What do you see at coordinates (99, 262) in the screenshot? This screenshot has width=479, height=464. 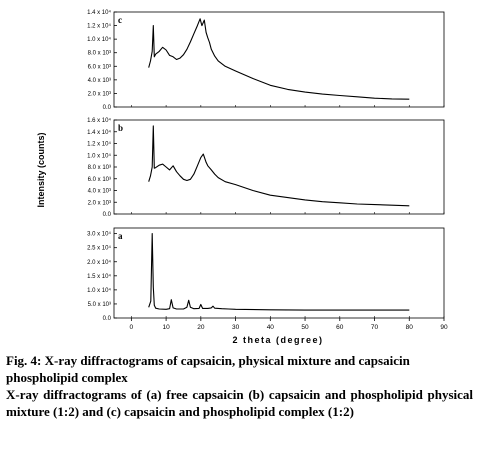 I see `y-tick-label: 2.0 x 10⁴` at bounding box center [99, 262].